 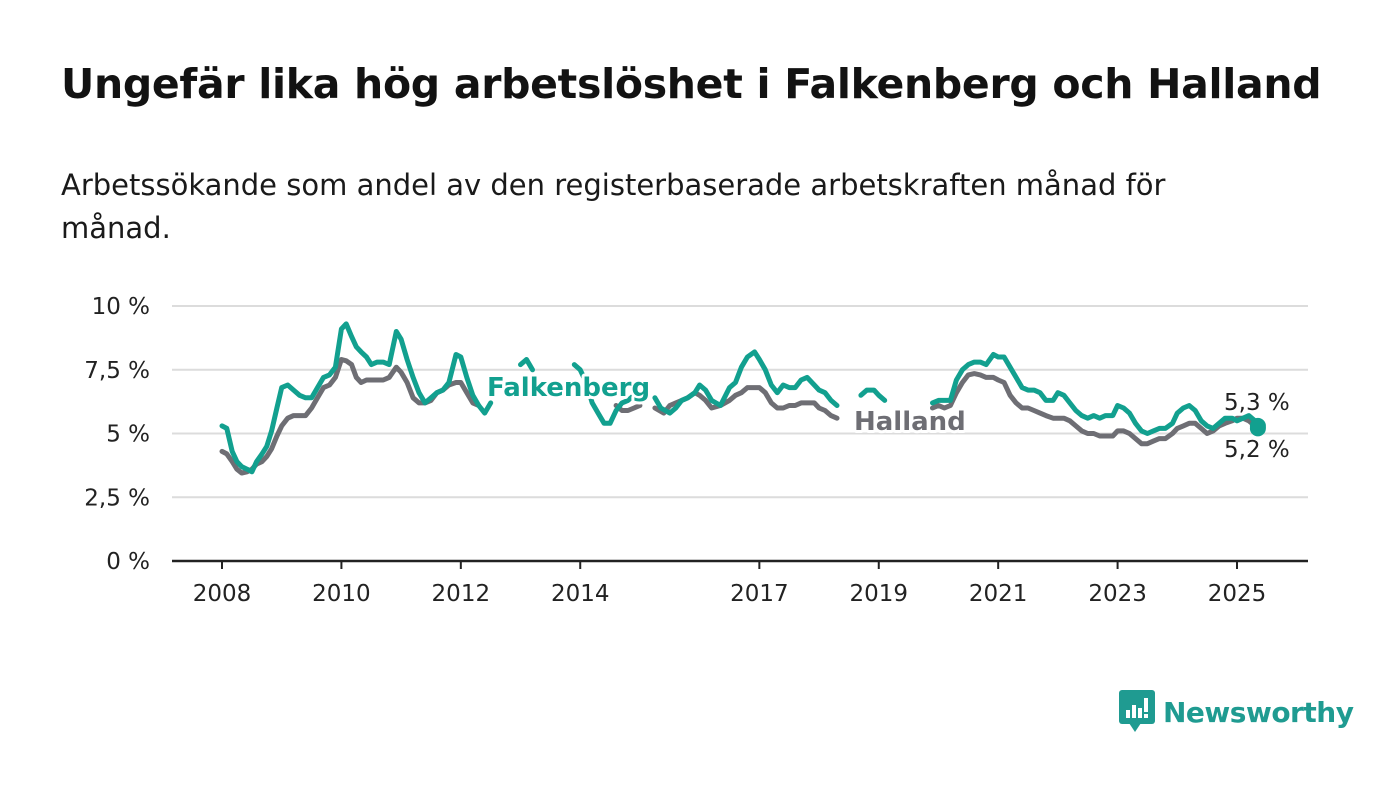 I want to click on logo-text: Newsworthy, so click(x=1258, y=712).